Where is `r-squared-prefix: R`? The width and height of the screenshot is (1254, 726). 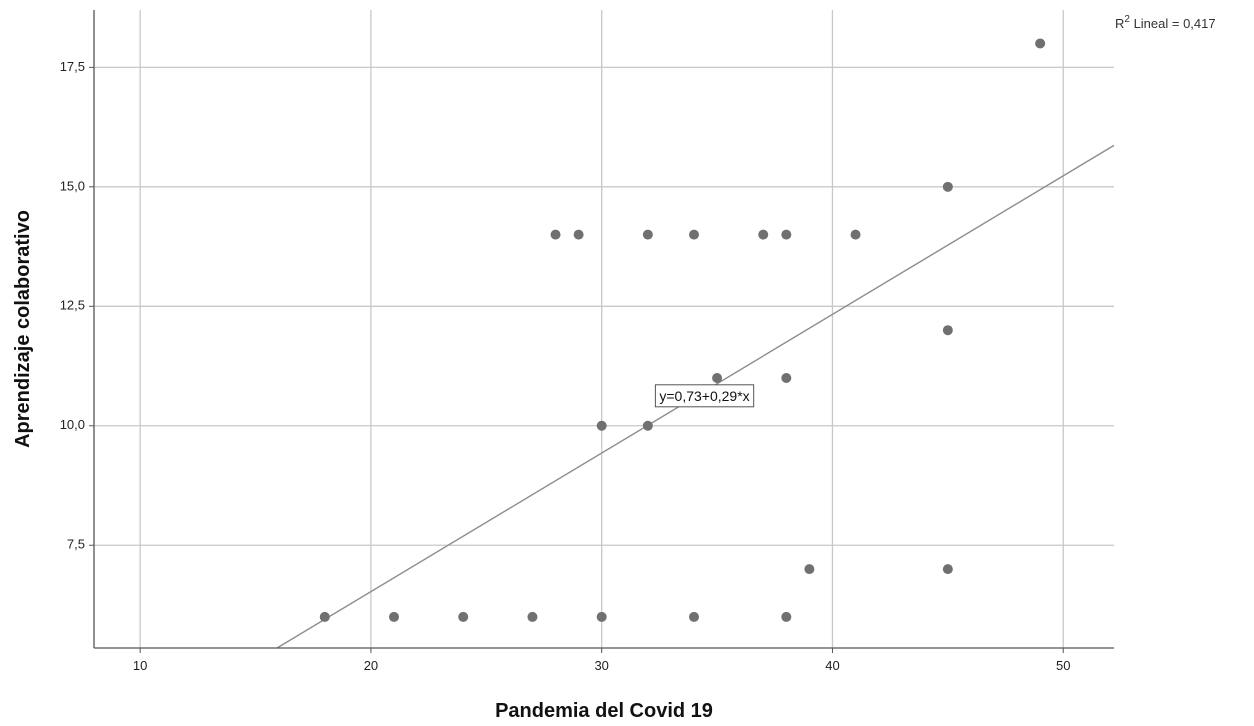
r-squared-prefix: R is located at coordinates (1119, 23).